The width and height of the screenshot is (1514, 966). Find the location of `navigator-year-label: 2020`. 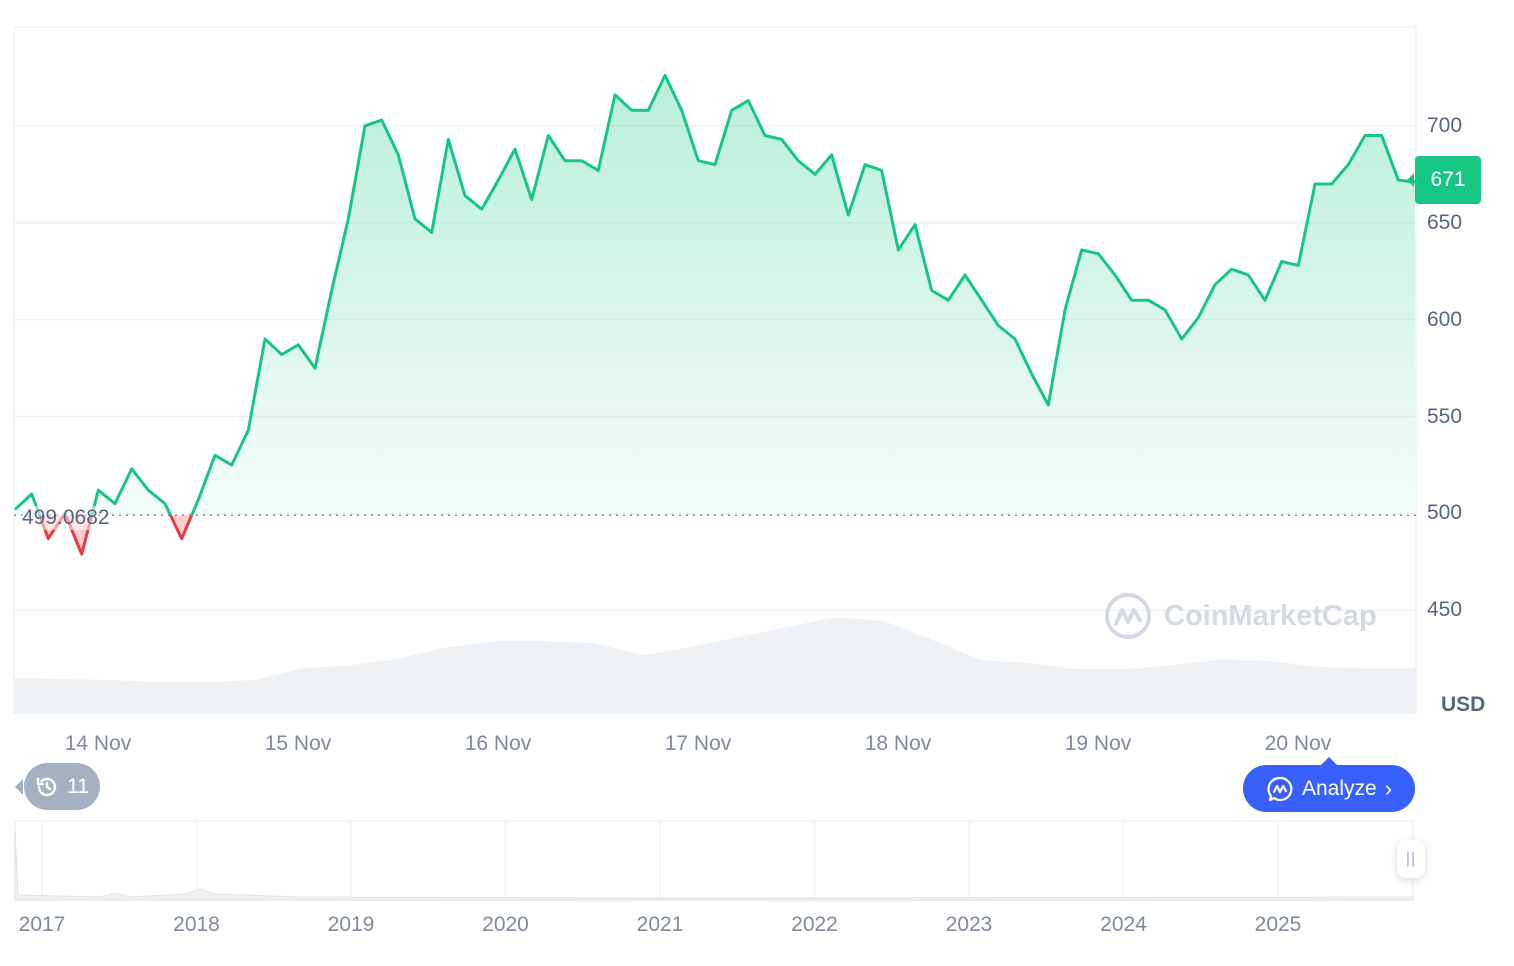

navigator-year-label: 2020 is located at coordinates (505, 924).